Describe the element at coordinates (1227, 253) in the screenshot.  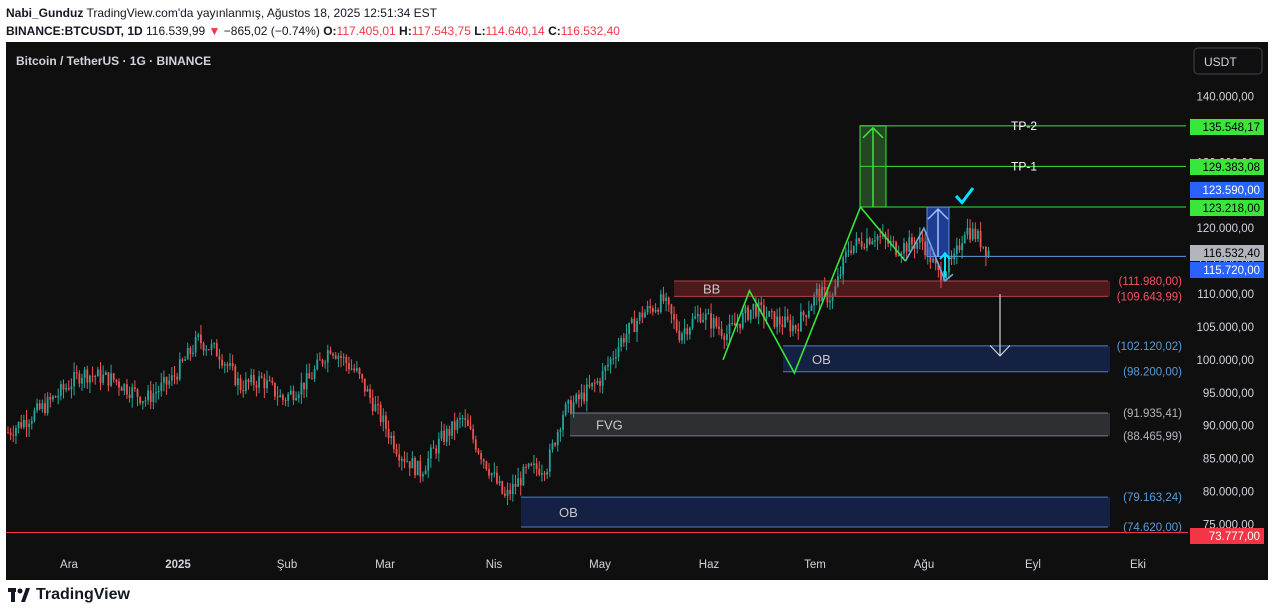
I see `price-tag-bg` at that location.